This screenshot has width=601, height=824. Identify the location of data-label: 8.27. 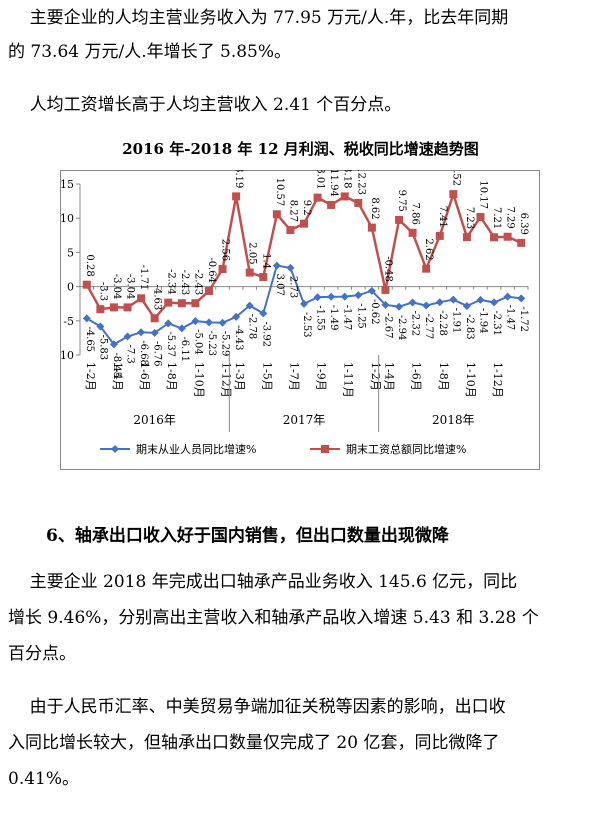
(292, 211).